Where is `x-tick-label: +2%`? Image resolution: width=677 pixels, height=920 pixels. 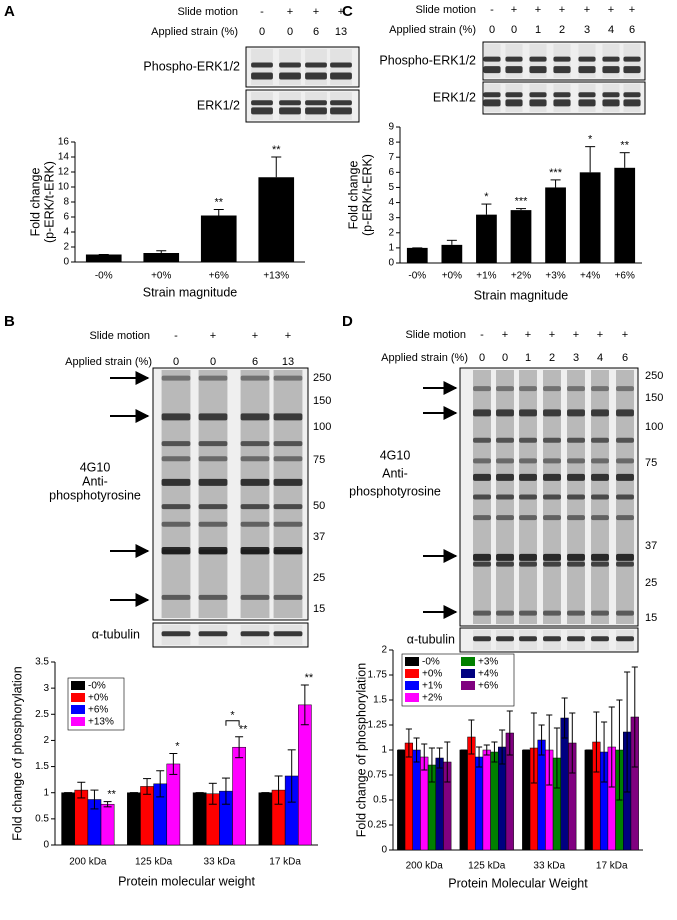
x-tick-label: +2% is located at coordinates (521, 276).